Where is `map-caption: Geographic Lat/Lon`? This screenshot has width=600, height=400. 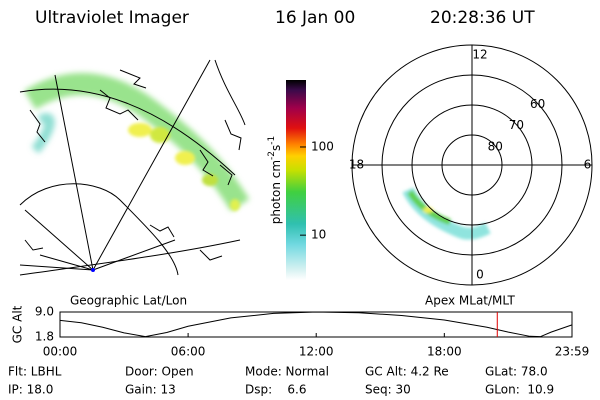
map-caption: Geographic Lat/Lon is located at coordinates (128, 301).